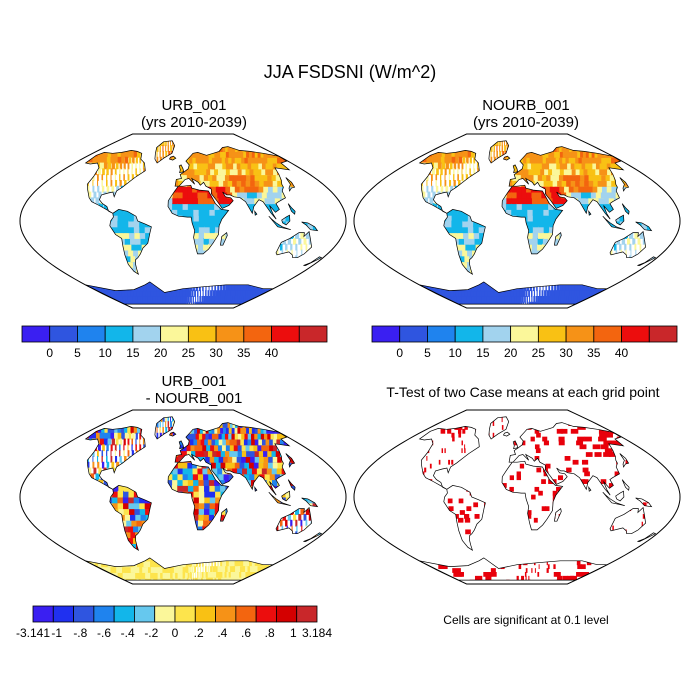 The height and width of the screenshot is (700, 700). Describe the element at coordinates (194, 381) in the screenshot. I see `panel3-title-line1: URB_001` at that location.